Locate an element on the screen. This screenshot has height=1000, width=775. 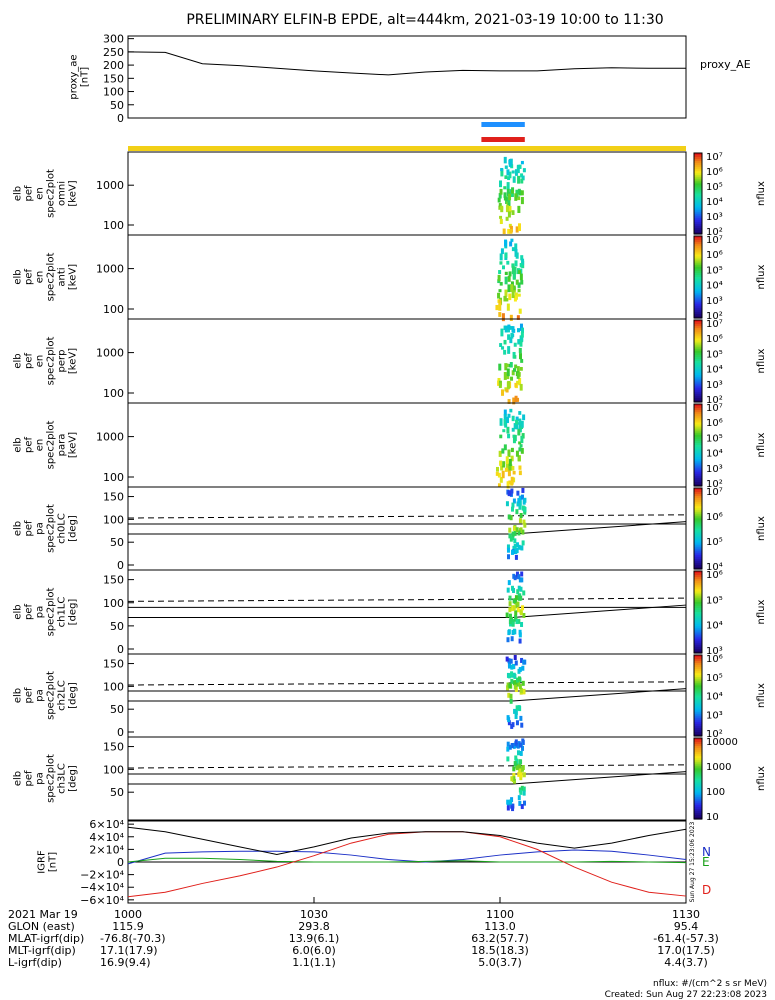
igrf-ylabel-line: [nT] is located at coordinates (53, 862).